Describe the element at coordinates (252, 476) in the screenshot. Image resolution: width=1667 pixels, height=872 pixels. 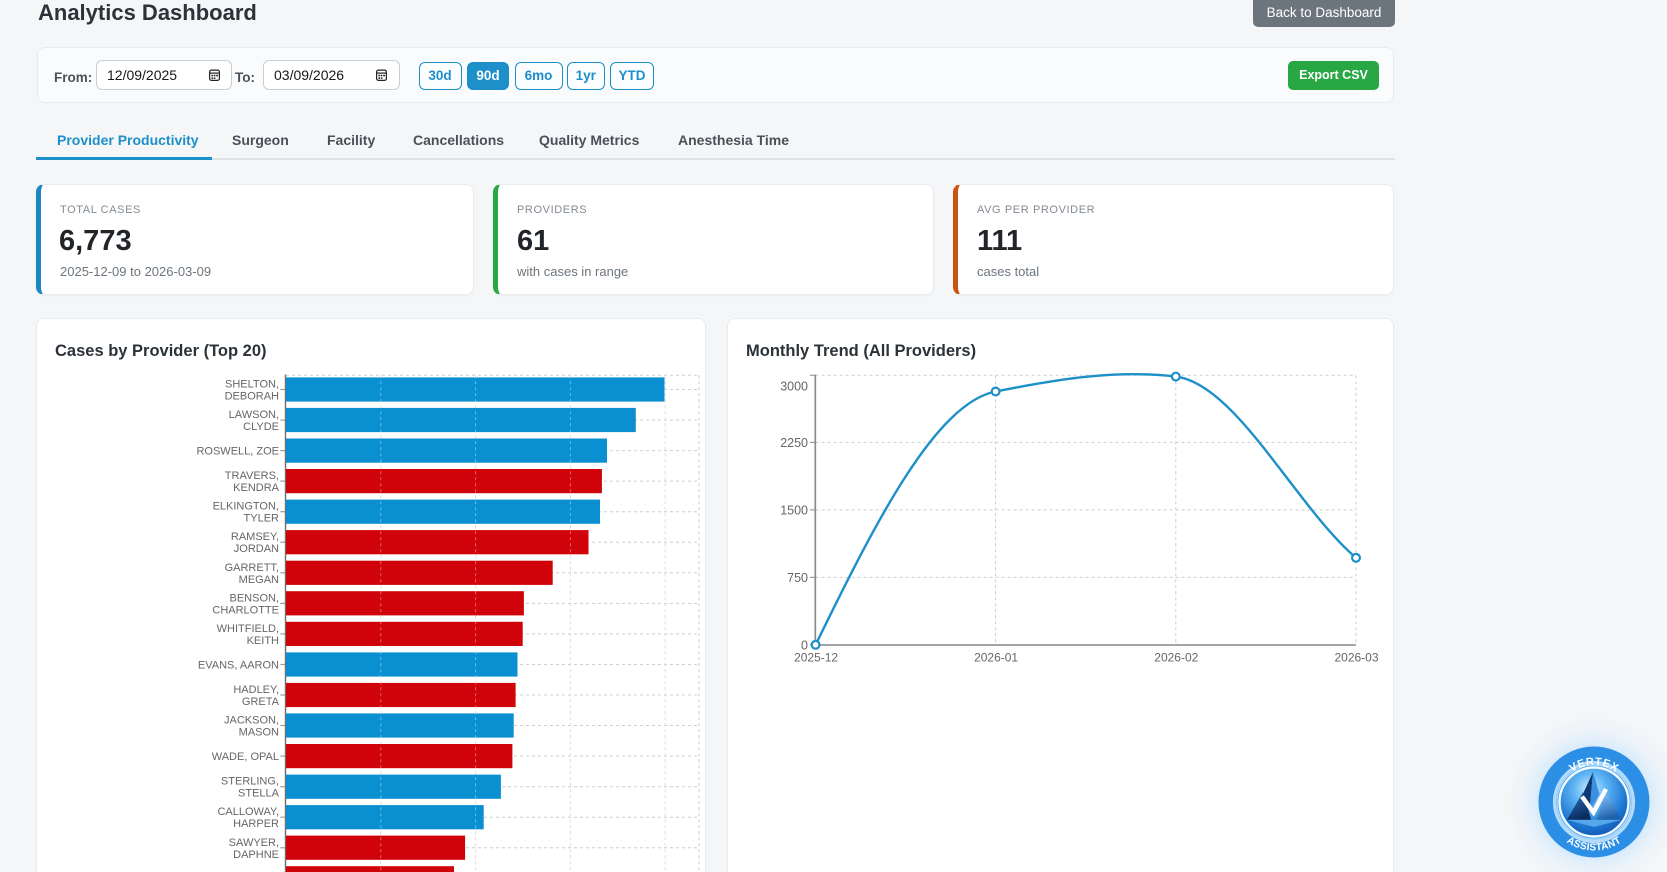
I see `svg-text: TRAVERS,` at that location.